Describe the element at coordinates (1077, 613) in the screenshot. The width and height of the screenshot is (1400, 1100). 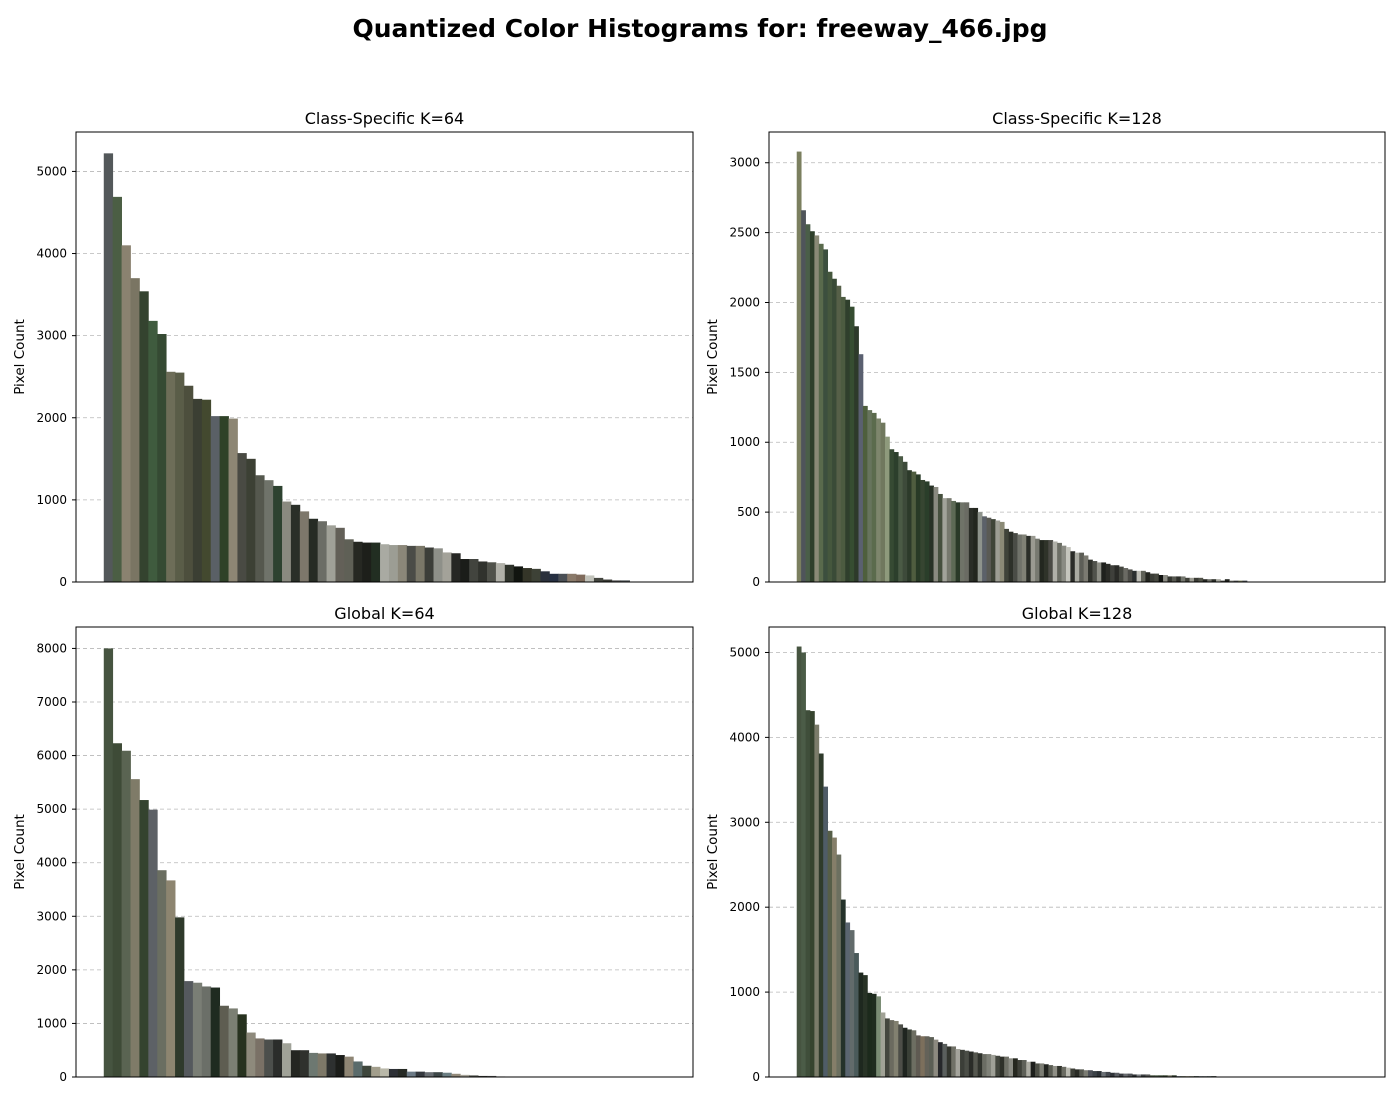
I see `subplot-title: Global K=128` at that location.